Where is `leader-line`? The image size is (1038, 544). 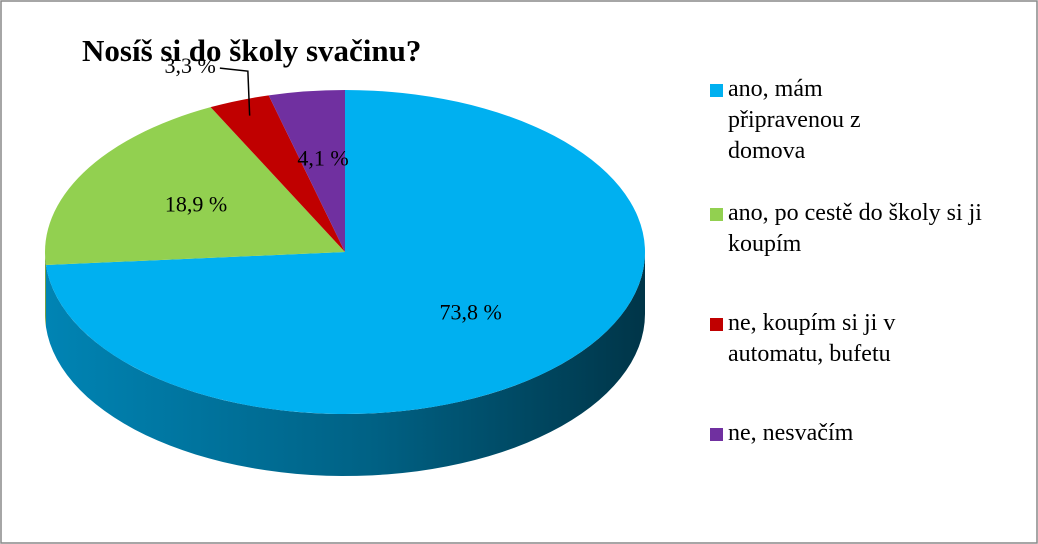 leader-line is located at coordinates (235, 91).